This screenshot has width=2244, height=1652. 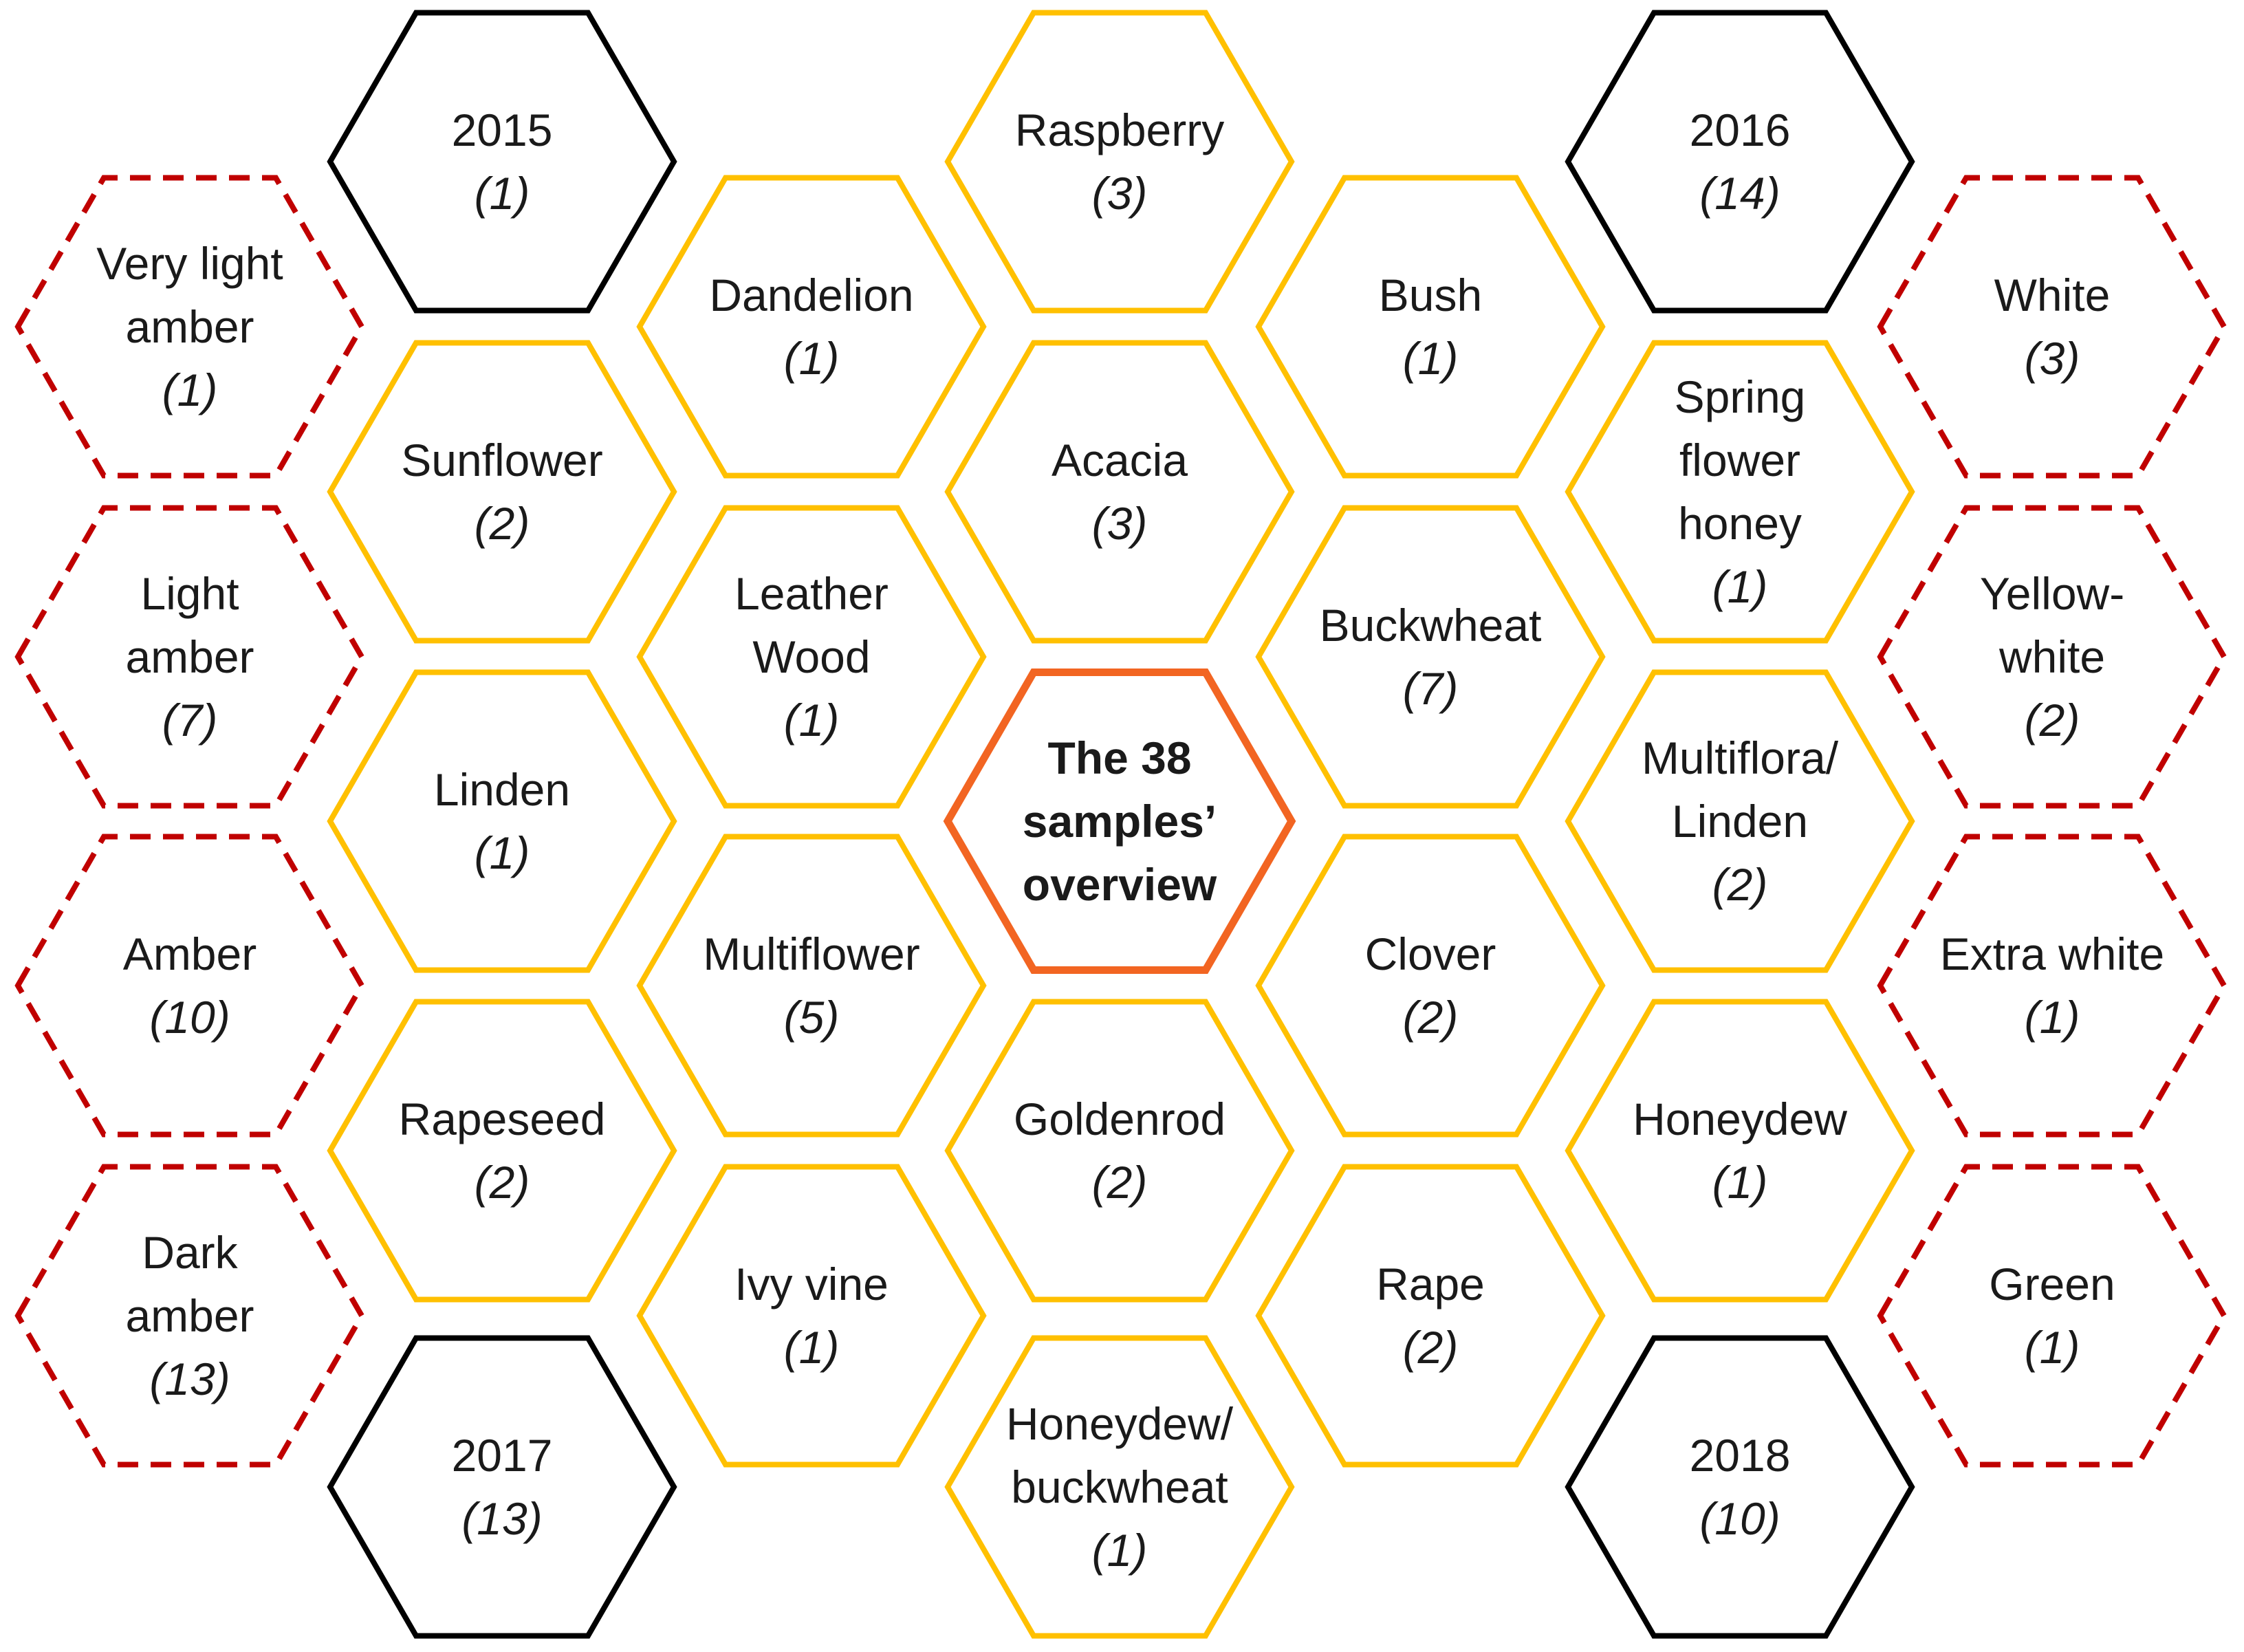 I want to click on botanical-hex-raspberry-label-line: Raspberry, so click(x=1119, y=130).